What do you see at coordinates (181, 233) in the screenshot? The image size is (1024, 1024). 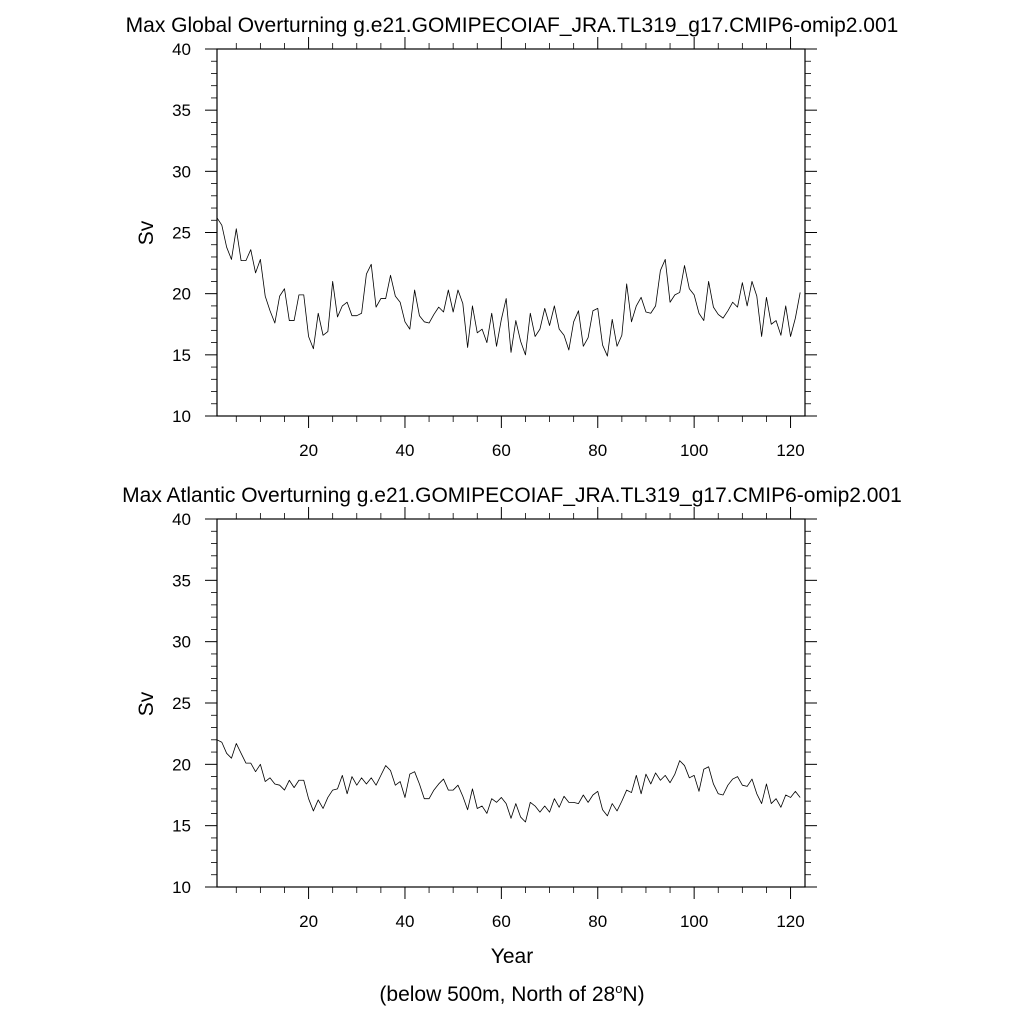 I see `global-y-tick-label: 25` at bounding box center [181, 233].